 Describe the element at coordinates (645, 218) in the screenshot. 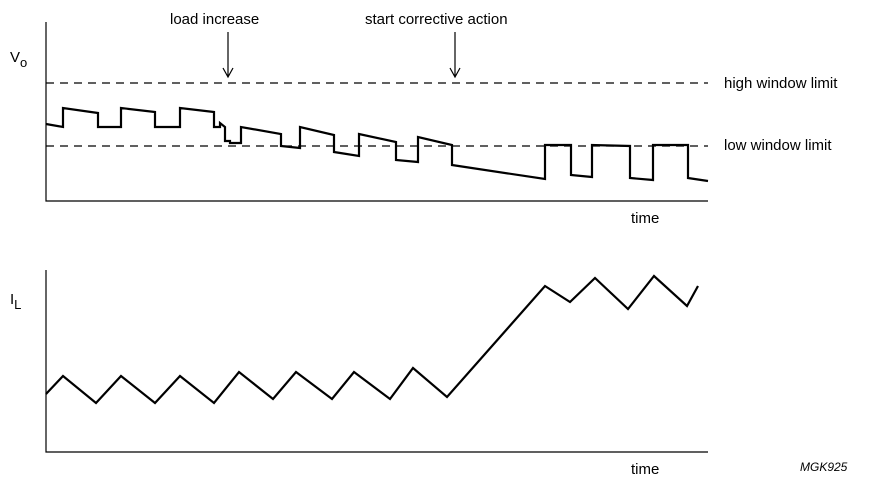

I see `vo-time-label: time` at that location.